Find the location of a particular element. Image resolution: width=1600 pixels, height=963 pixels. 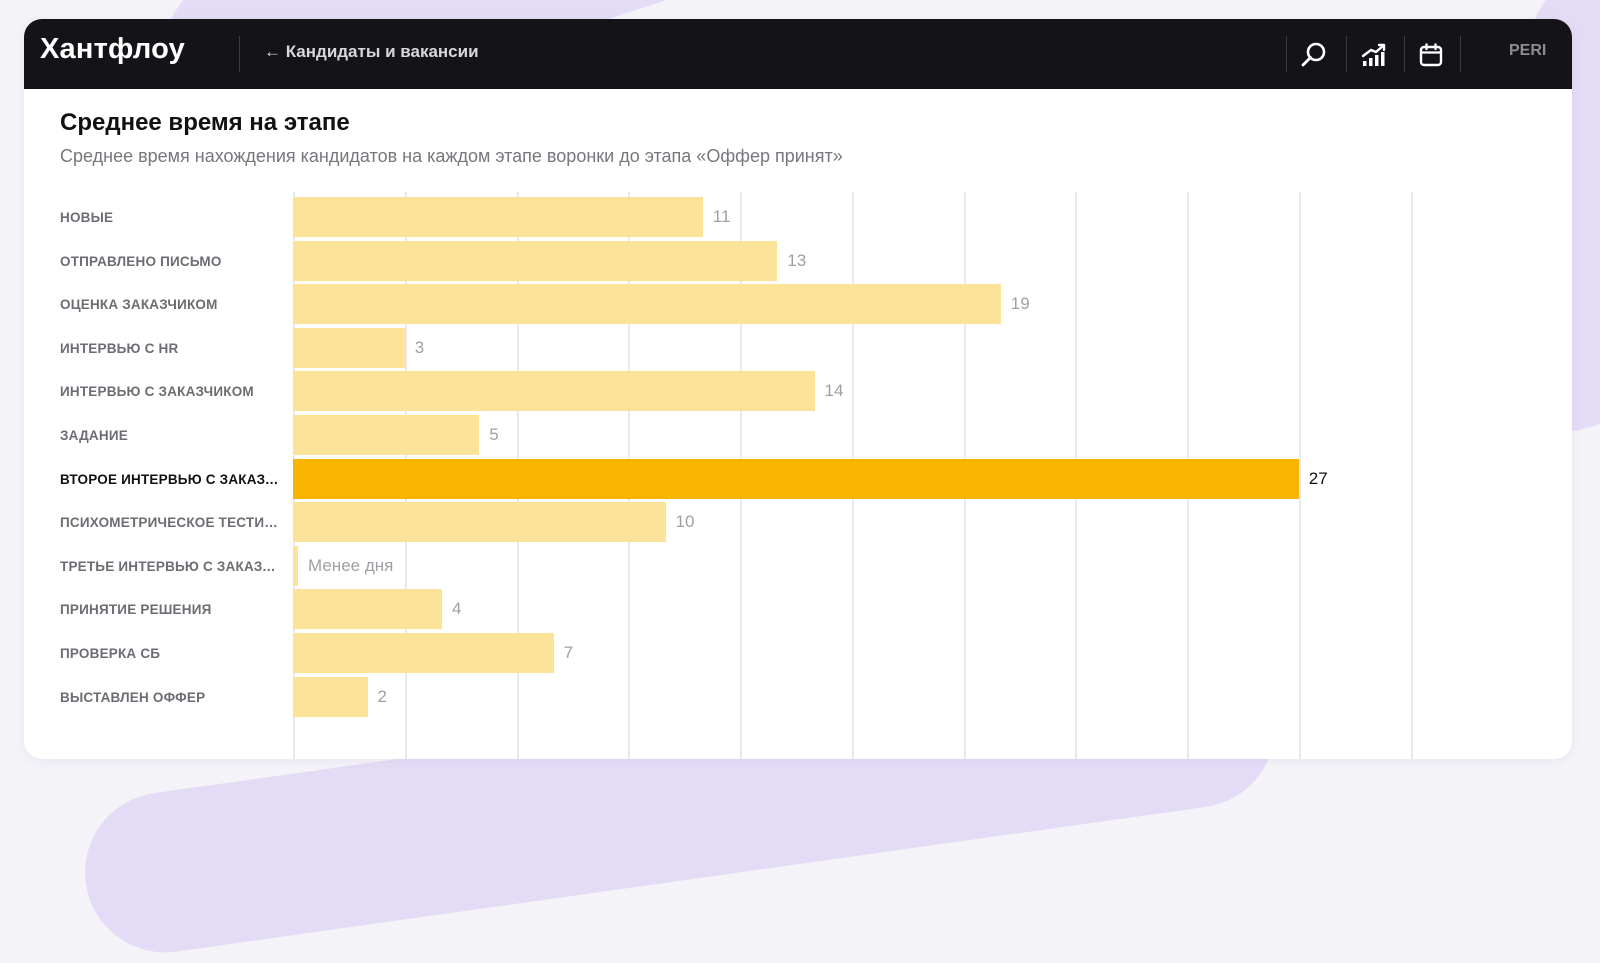

bar-value-label: 2 is located at coordinates (382, 696).